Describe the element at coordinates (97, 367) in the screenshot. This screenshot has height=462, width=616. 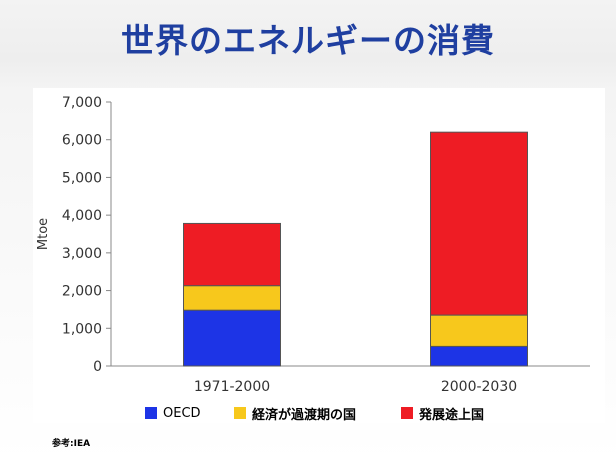
I see `y-tick-label: 0` at that location.